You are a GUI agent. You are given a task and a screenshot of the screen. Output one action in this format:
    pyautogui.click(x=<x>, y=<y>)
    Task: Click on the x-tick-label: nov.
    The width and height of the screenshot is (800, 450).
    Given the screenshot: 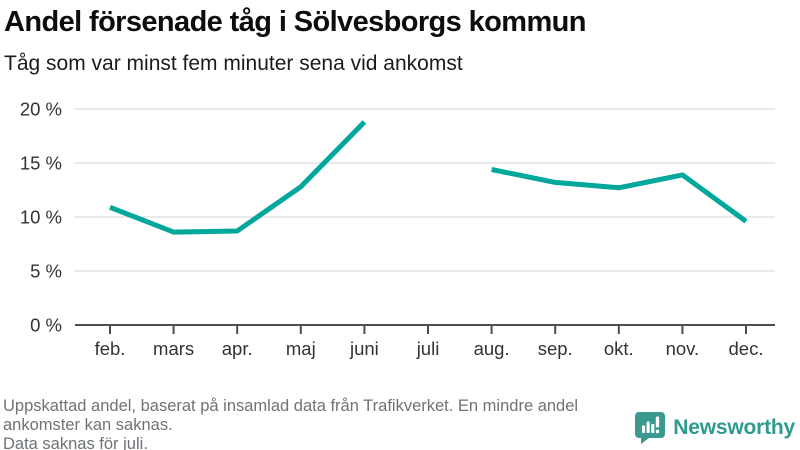 What is the action you would take?
    pyautogui.click(x=683, y=348)
    